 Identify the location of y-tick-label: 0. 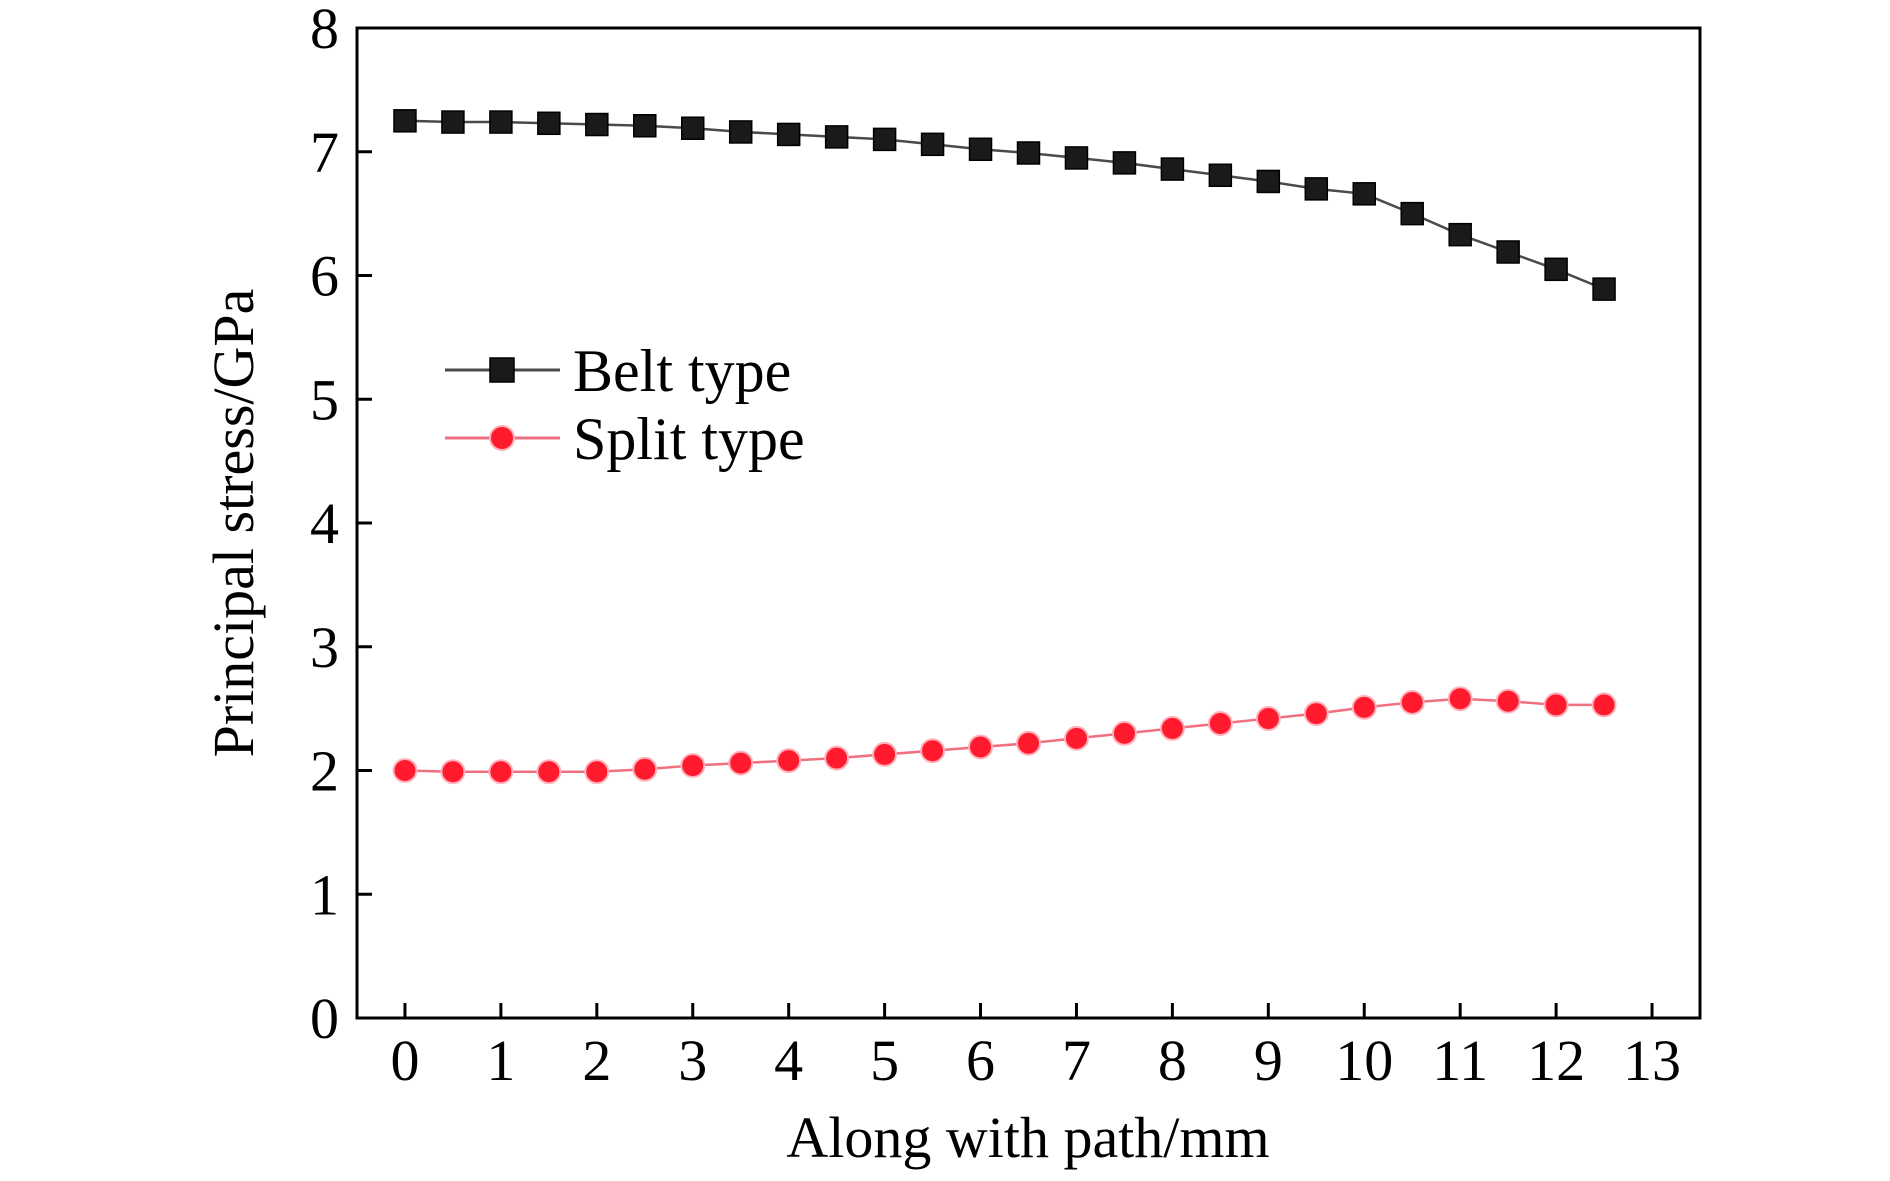
(324, 1018).